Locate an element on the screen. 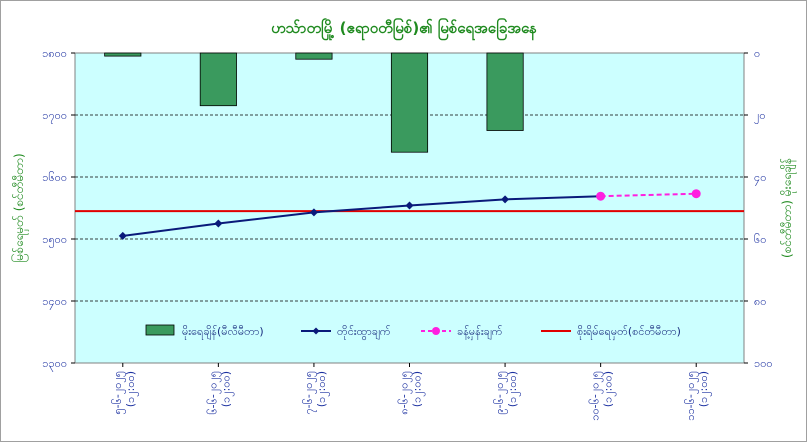 The image size is (807, 443). y-left-axis-label: မြစ်ရေမှတ် (စင်တီမီတာ) is located at coordinates (19, 207).